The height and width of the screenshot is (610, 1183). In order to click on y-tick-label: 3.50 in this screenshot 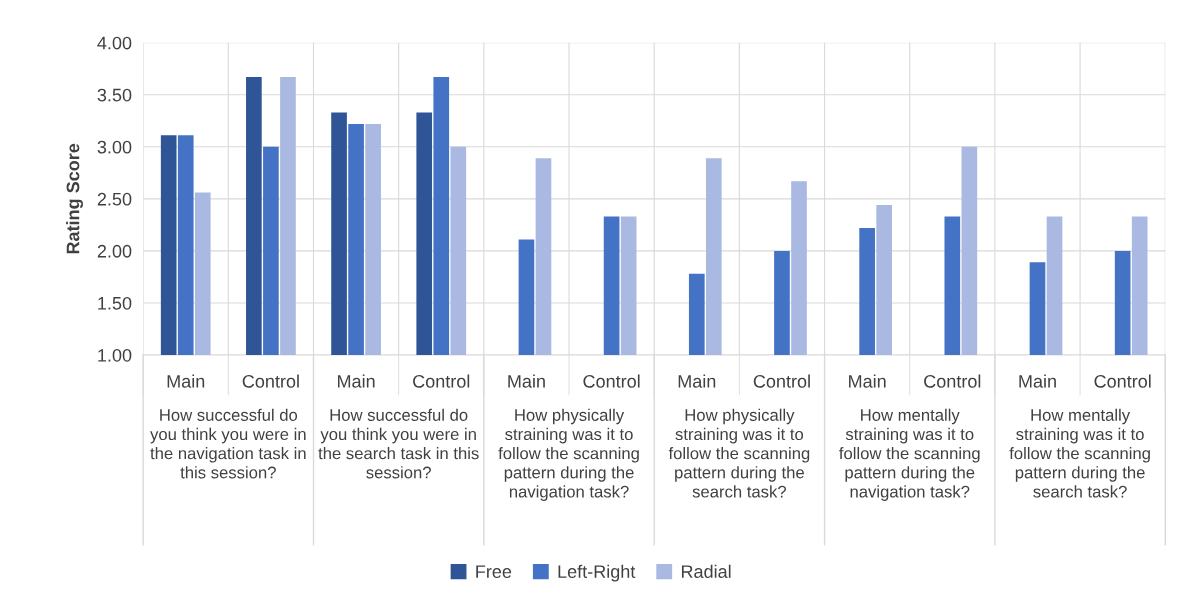, I will do `click(114, 95)`.